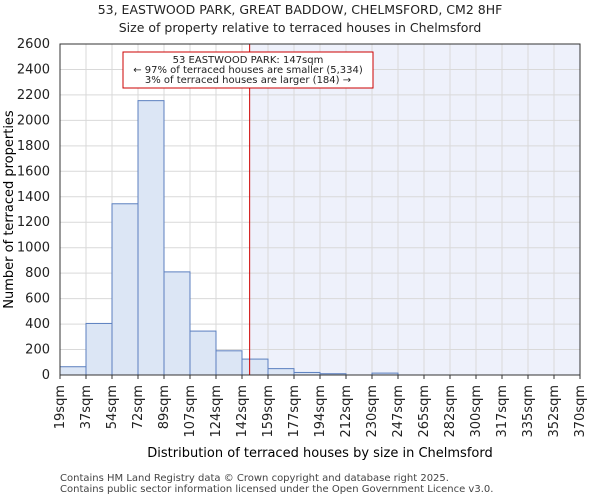 Image resolution: width=600 pixels, height=500 pixels. Describe the element at coordinates (33, 44) in the screenshot. I see `y-tick-label: 2600` at that location.